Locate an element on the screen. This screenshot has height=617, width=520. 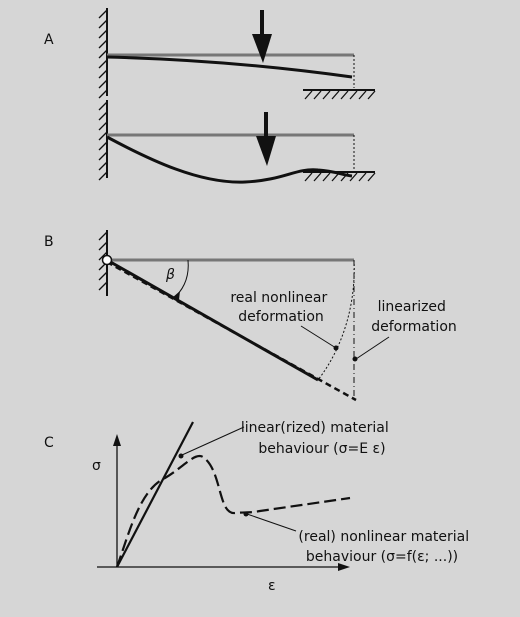
nonlinear-curve is located at coordinates (233, 511).